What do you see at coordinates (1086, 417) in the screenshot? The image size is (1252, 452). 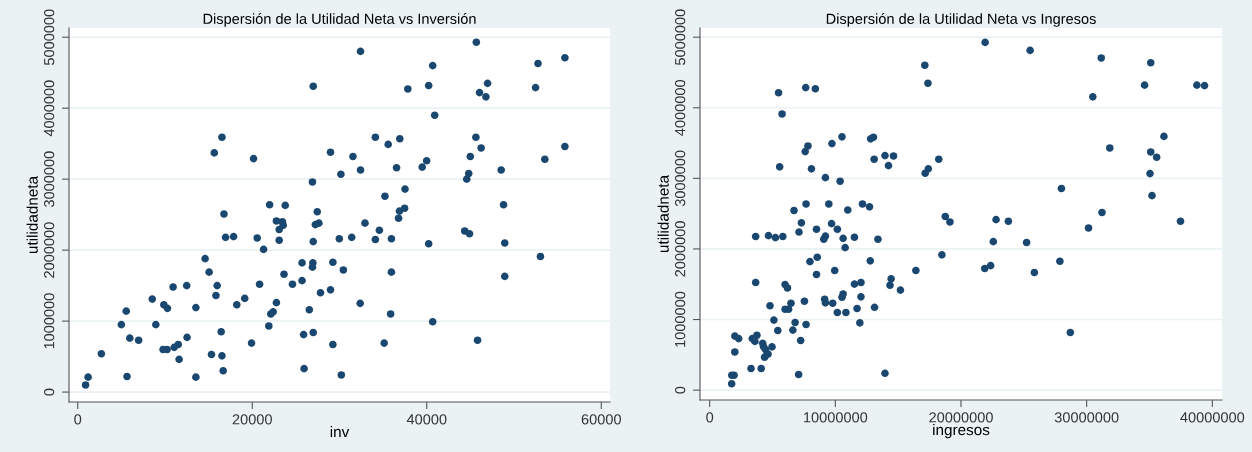 I see `x-tick-label: 30000000` at bounding box center [1086, 417].